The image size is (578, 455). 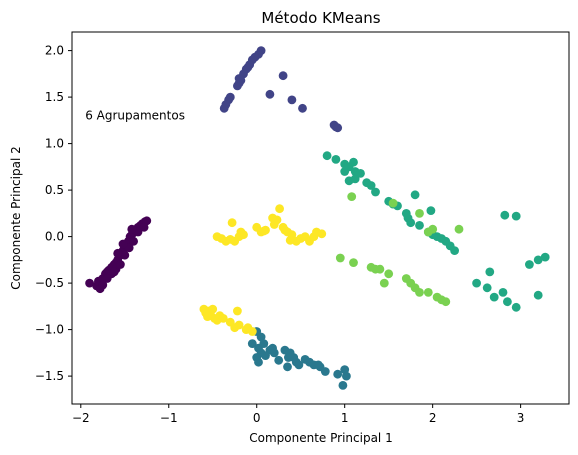 What do you see at coordinates (54, 237) in the screenshot?
I see `y-tick-label: 0.0` at bounding box center [54, 237].